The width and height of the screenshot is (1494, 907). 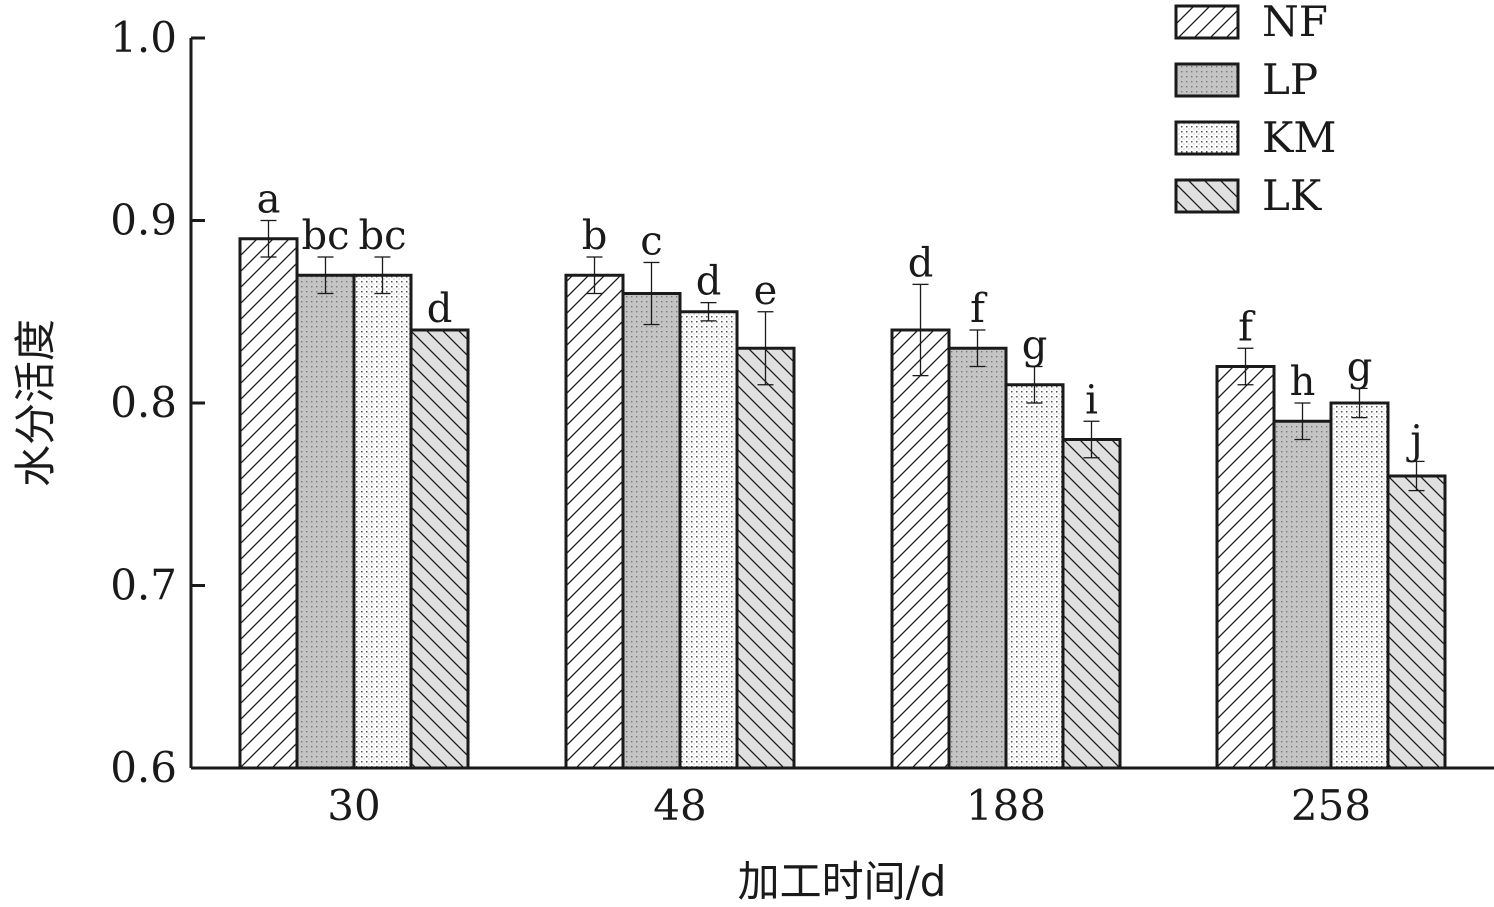 I want to click on legend: NF LP KM LK, so click(x=1255, y=110).